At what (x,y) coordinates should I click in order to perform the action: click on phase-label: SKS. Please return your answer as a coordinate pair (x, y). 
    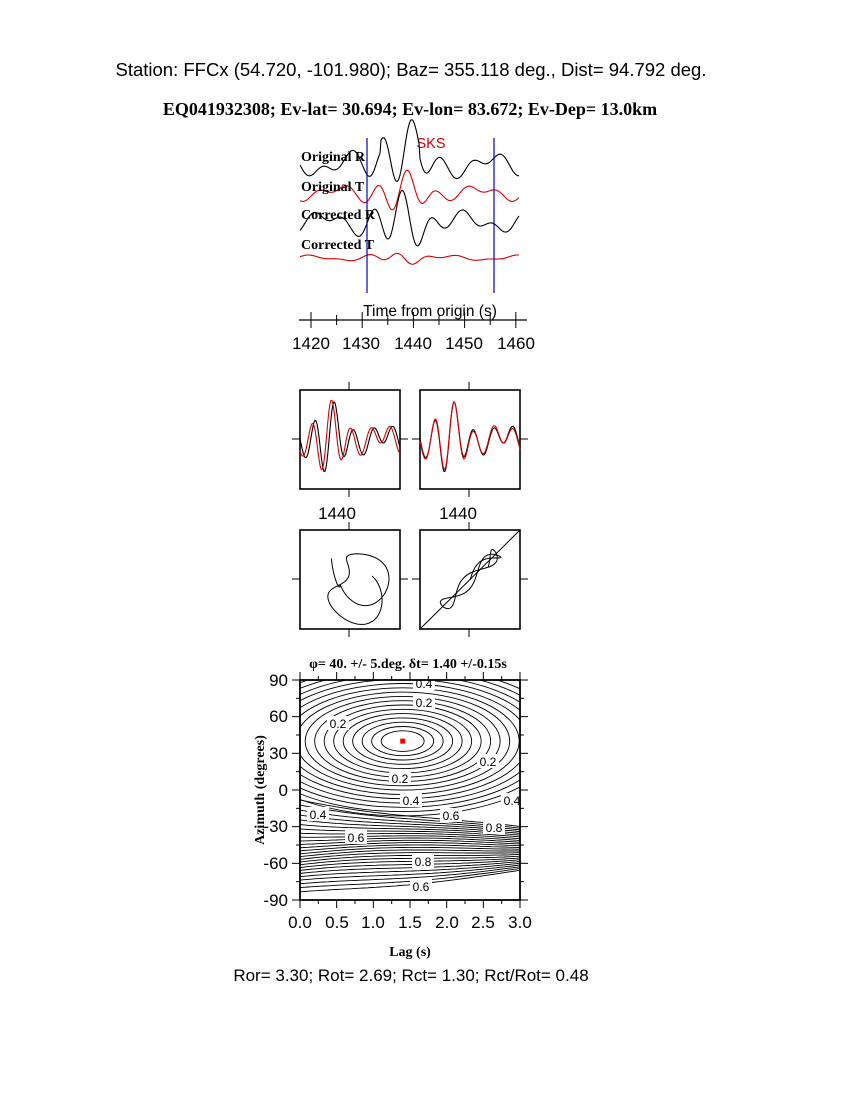
    Looking at the image, I should click on (430, 144).